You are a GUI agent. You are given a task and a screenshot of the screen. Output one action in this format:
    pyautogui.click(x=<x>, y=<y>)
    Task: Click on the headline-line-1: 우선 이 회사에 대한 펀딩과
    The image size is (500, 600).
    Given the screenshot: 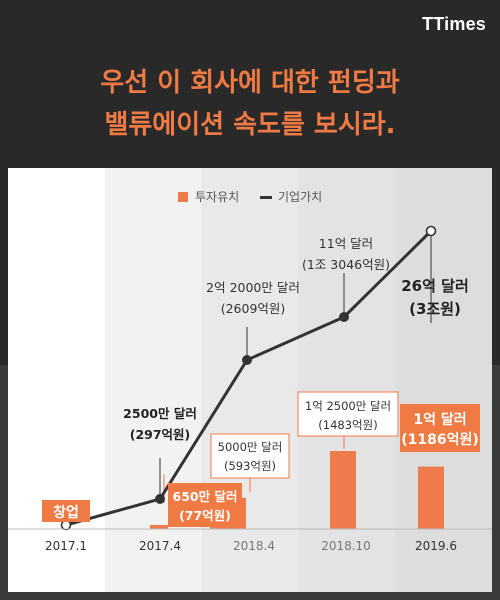 What is the action you would take?
    pyautogui.click(x=250, y=83)
    